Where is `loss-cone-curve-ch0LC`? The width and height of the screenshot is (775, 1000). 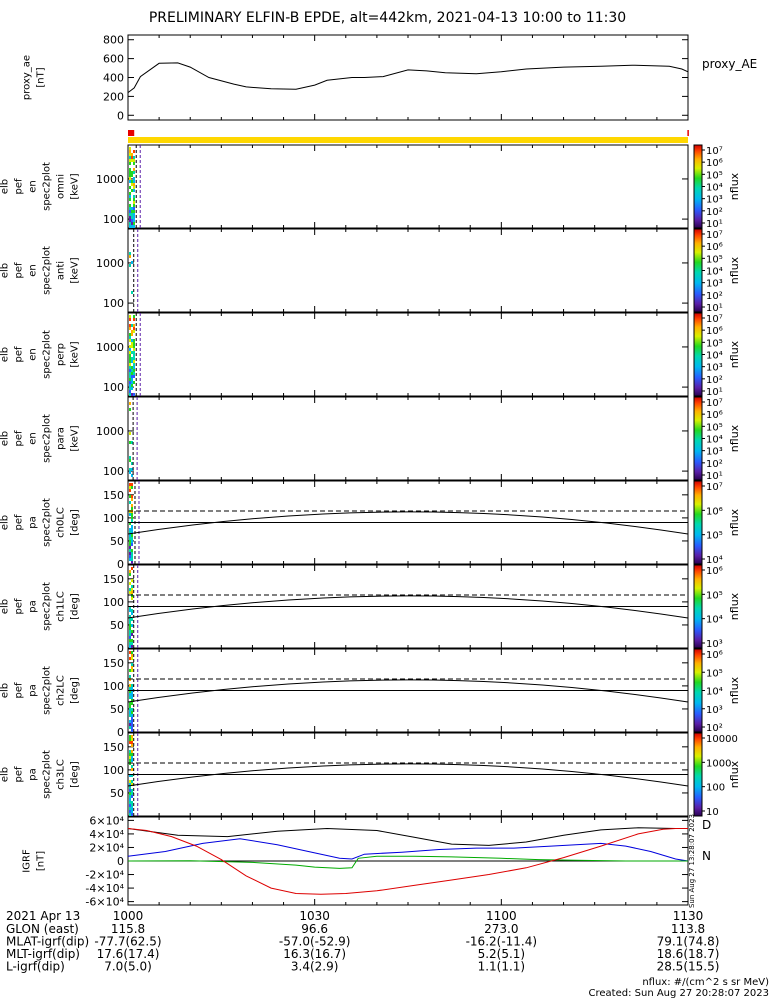
loss-cone-curve-ch0LC is located at coordinates (408, 523).